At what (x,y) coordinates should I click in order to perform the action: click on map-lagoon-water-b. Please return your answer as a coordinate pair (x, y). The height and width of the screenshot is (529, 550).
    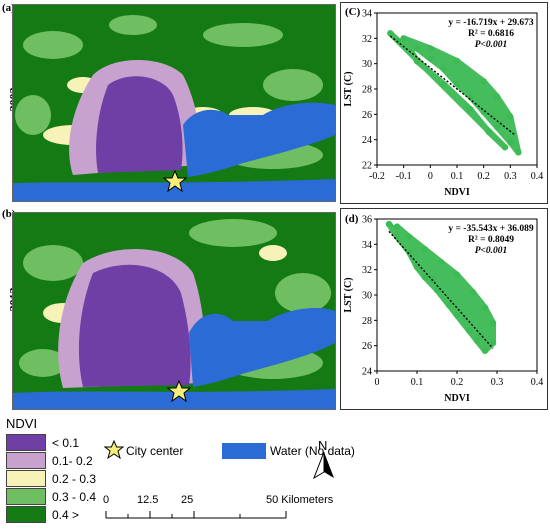
    Looking at the image, I should click on (262, 347).